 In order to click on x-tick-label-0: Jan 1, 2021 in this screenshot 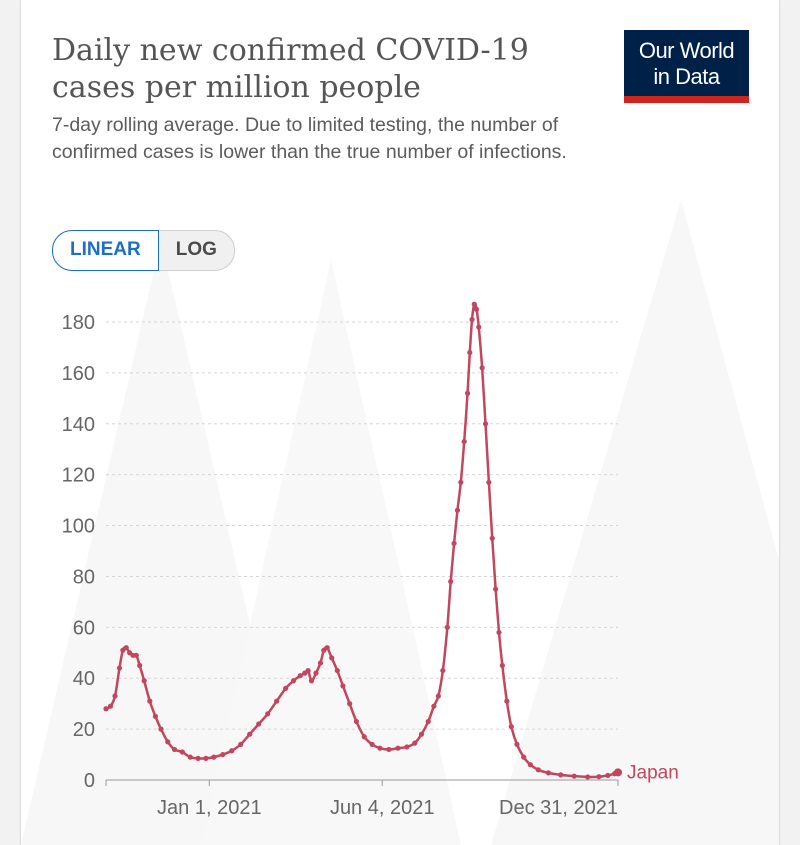, I will do `click(209, 808)`.